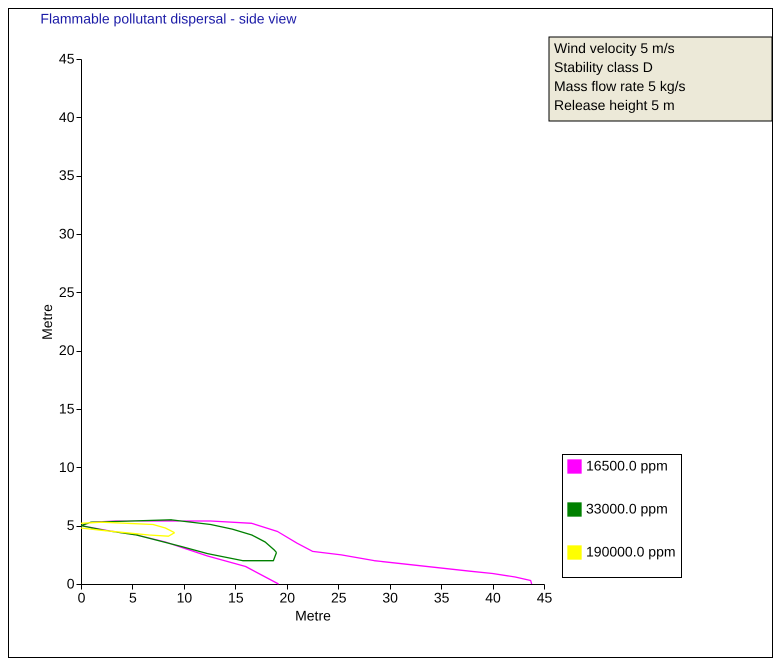  I want to click on y-tick-label: 10, so click(66, 466).